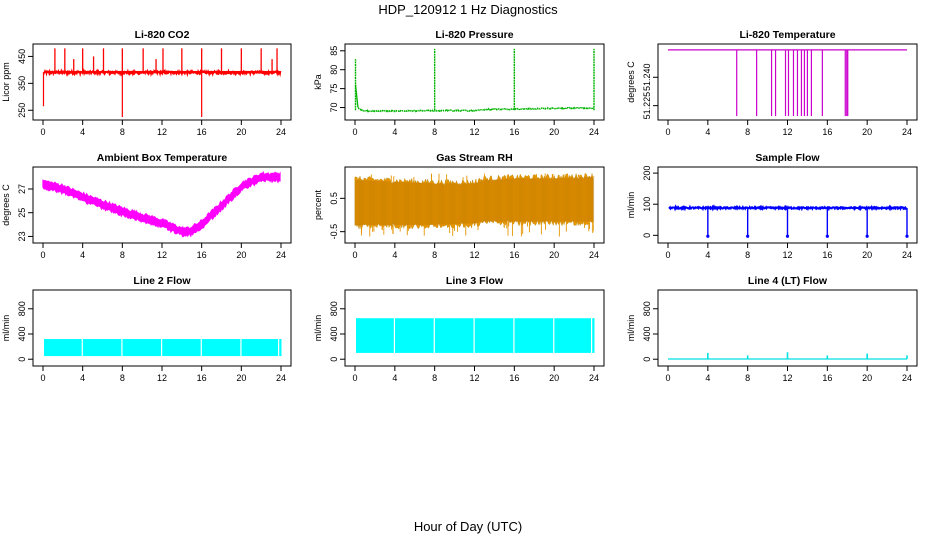 Image resolution: width=936 pixels, height=540 pixels. Describe the element at coordinates (334, 89) in the screenshot. I see `y-tick-label: 75` at that location.